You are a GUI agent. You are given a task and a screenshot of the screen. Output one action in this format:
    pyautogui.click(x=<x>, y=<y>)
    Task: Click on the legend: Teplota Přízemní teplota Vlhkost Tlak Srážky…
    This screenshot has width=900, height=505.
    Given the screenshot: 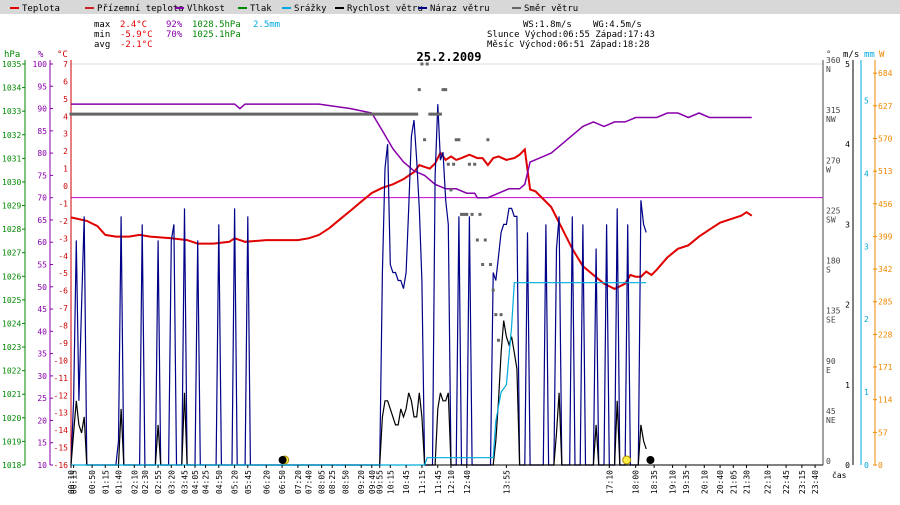 What is the action you would take?
    pyautogui.click(x=294, y=9)
    